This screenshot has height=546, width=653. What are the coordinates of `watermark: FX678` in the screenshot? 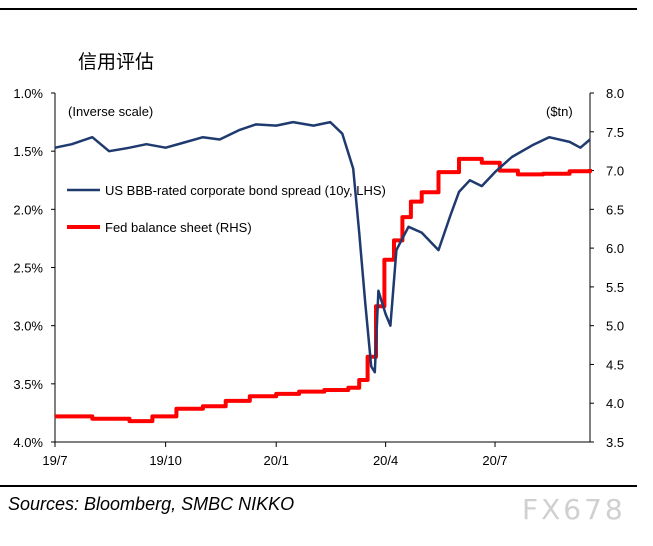 It's located at (574, 509).